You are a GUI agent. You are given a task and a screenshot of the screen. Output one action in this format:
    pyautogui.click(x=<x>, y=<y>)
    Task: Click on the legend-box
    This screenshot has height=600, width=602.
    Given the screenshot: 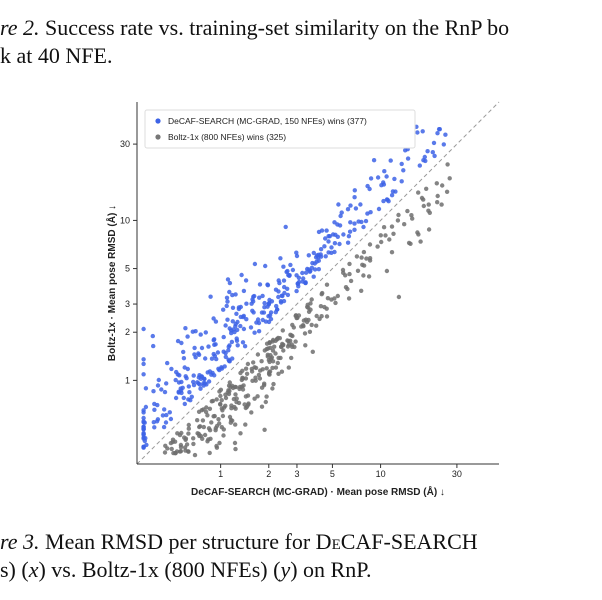 What is the action you would take?
    pyautogui.click(x=280, y=129)
    